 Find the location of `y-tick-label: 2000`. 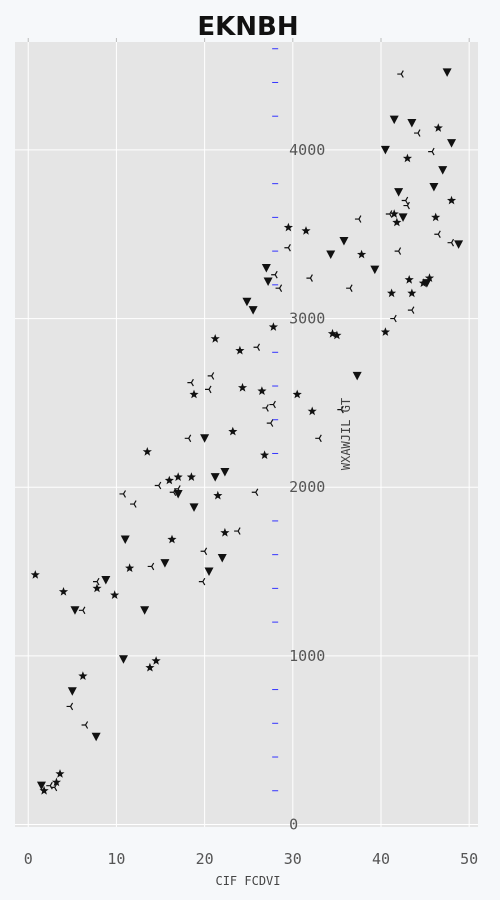

y-tick-label: 2000 is located at coordinates (307, 487).